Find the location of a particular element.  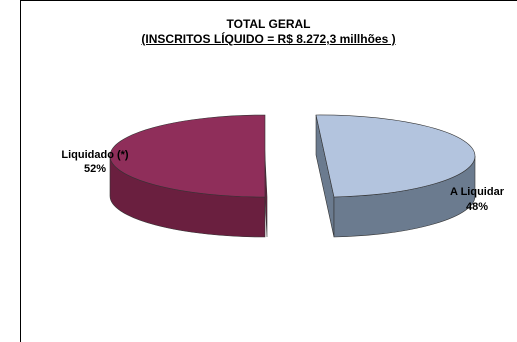

pie-slice-a-liquidar-top is located at coordinates (395, 156).